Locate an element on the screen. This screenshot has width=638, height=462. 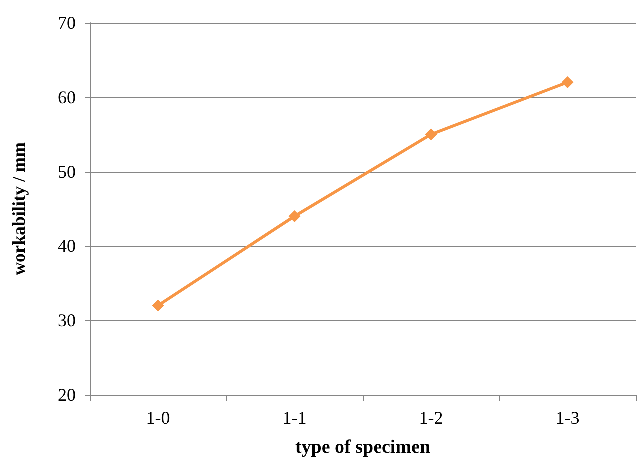
y-tick-label: 70 is located at coordinates (67, 23).